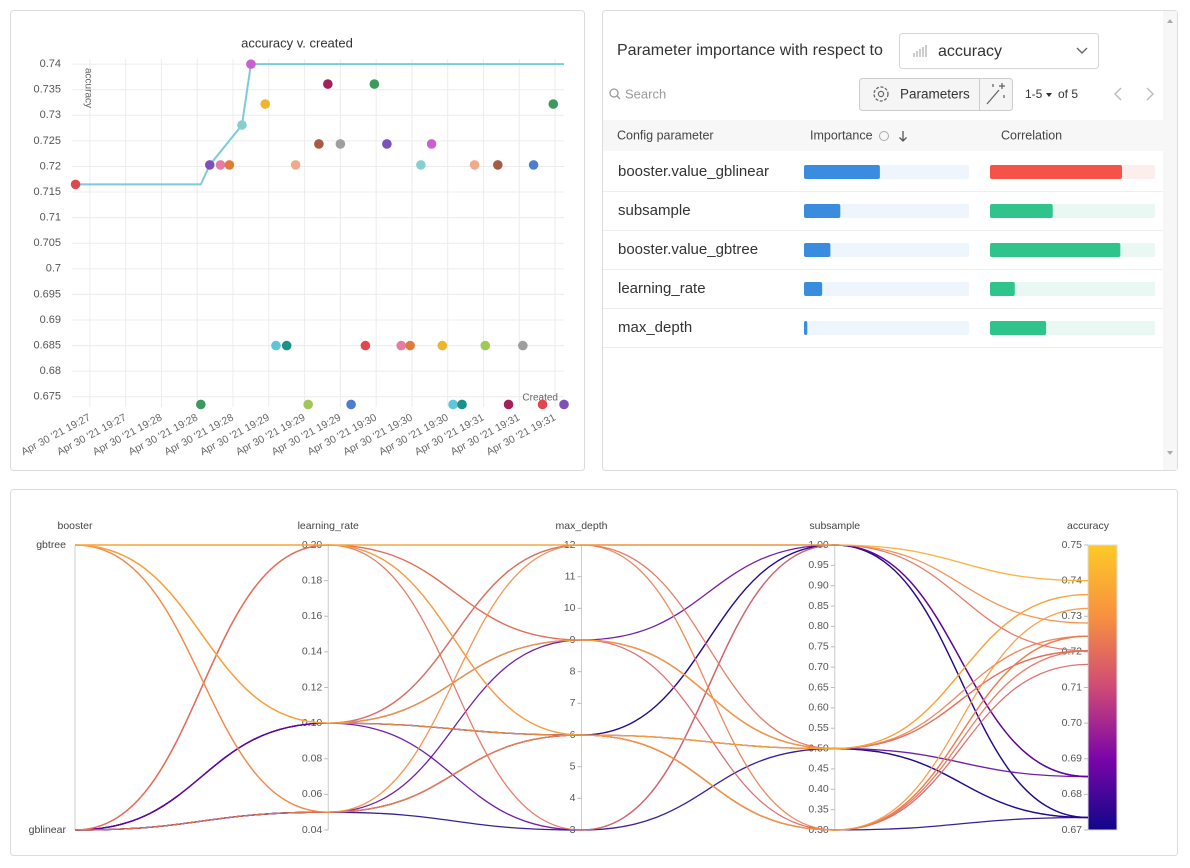 The width and height of the screenshot is (1190, 868). Describe the element at coordinates (50, 371) in the screenshot. I see `y-tick-label: 0.68` at that location.